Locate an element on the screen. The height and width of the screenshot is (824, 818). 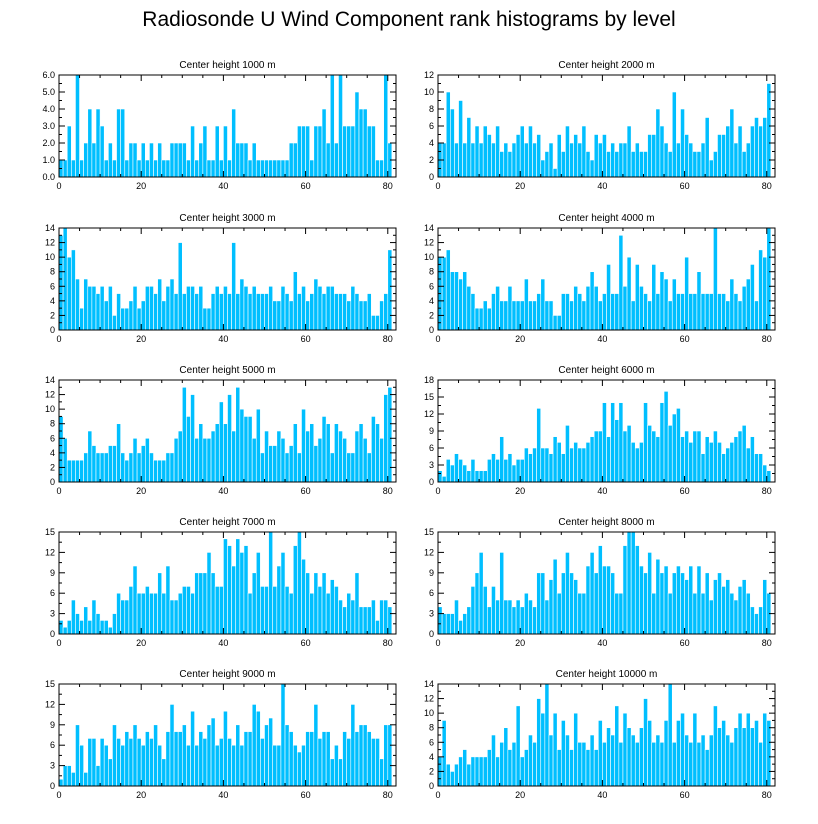
y-tick-label: 2 is located at coordinates (431, 771).